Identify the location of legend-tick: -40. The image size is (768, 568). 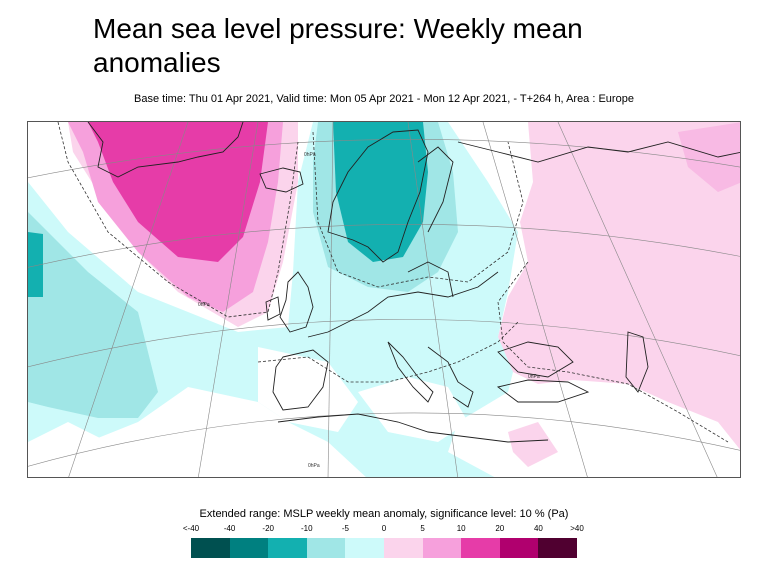
(229, 528).